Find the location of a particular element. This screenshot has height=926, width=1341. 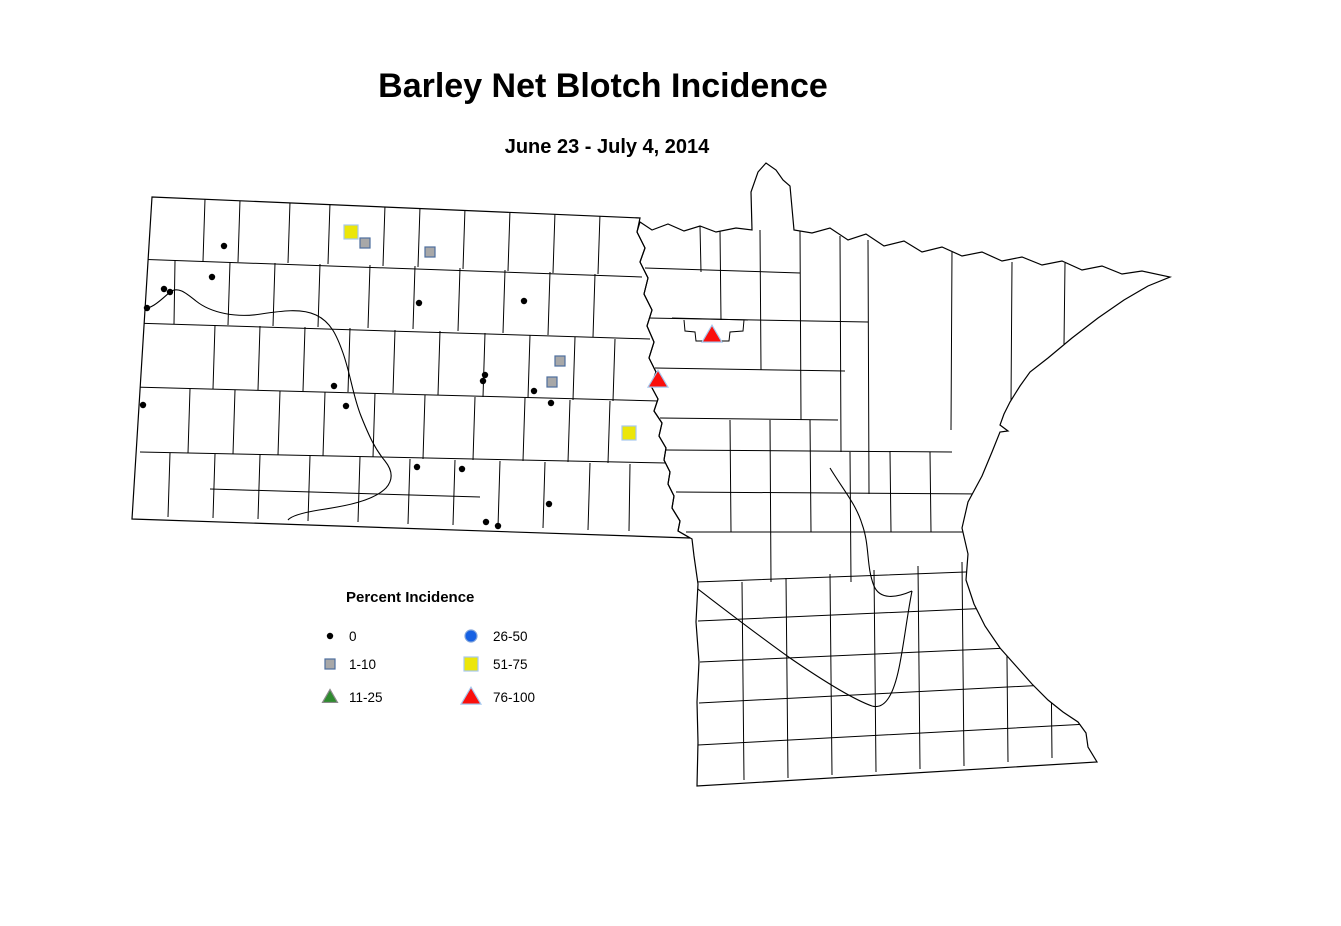

marker-circle is located at coordinates (471, 636).